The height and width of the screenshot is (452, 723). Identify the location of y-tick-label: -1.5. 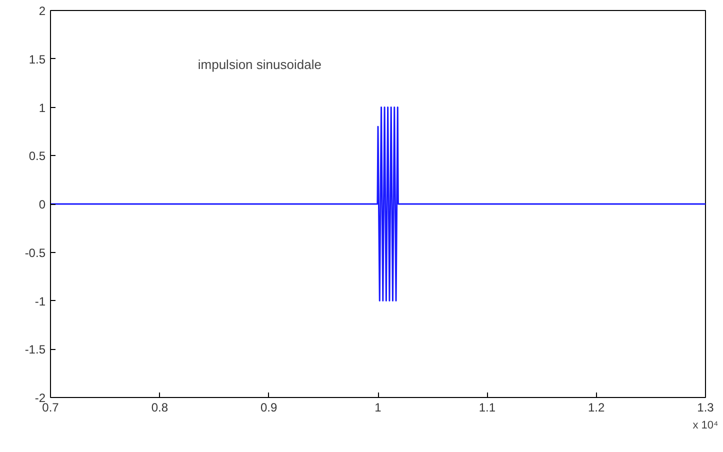
(35, 349).